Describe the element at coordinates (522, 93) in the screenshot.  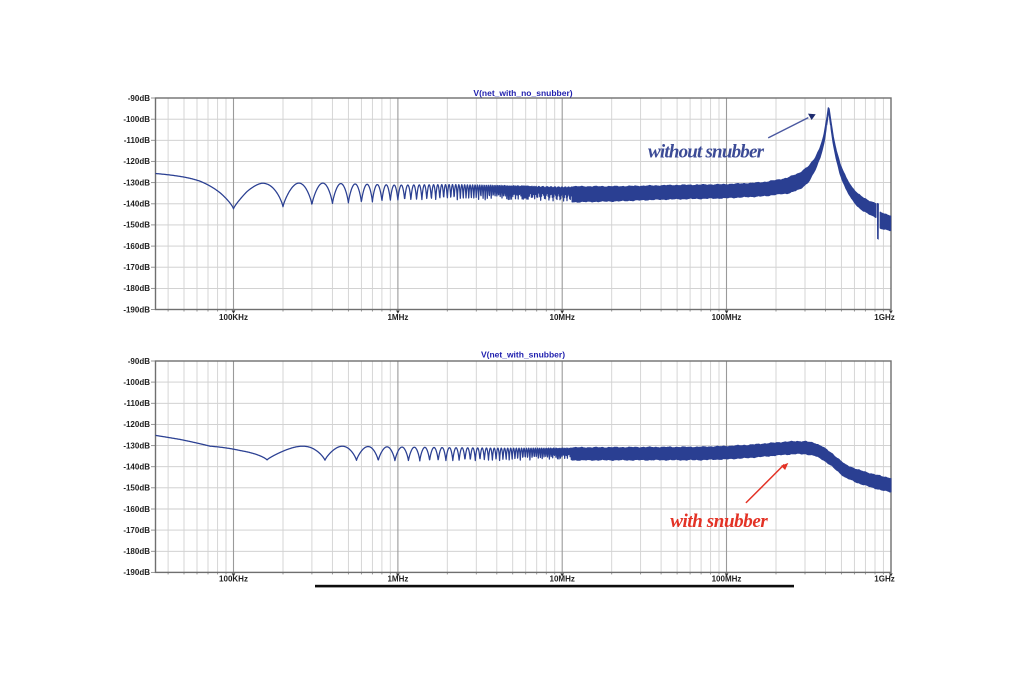
I see `svg-text: V(net_with_no_snubber)` at that location.